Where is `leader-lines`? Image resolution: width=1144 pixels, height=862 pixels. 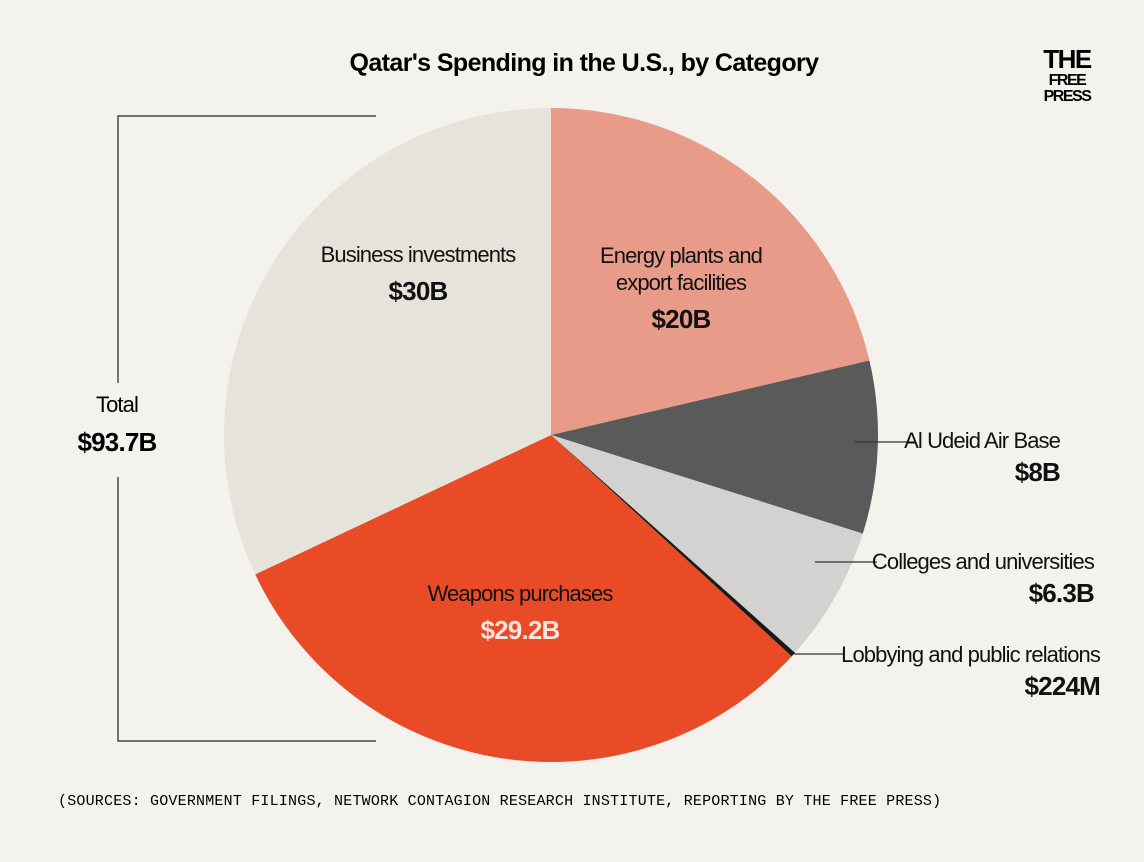 leader-lines is located at coordinates (854, 548).